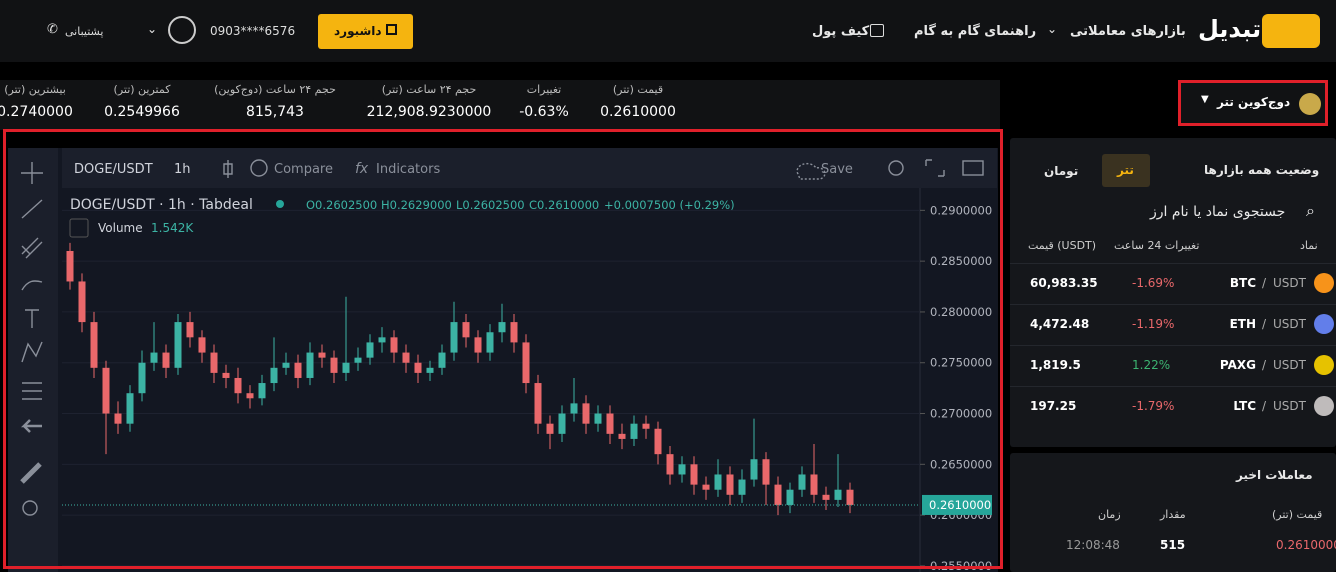 Image resolution: width=1336 pixels, height=572 pixels. What do you see at coordinates (32, 352) in the screenshot?
I see `pattern-tool` at bounding box center [32, 352].